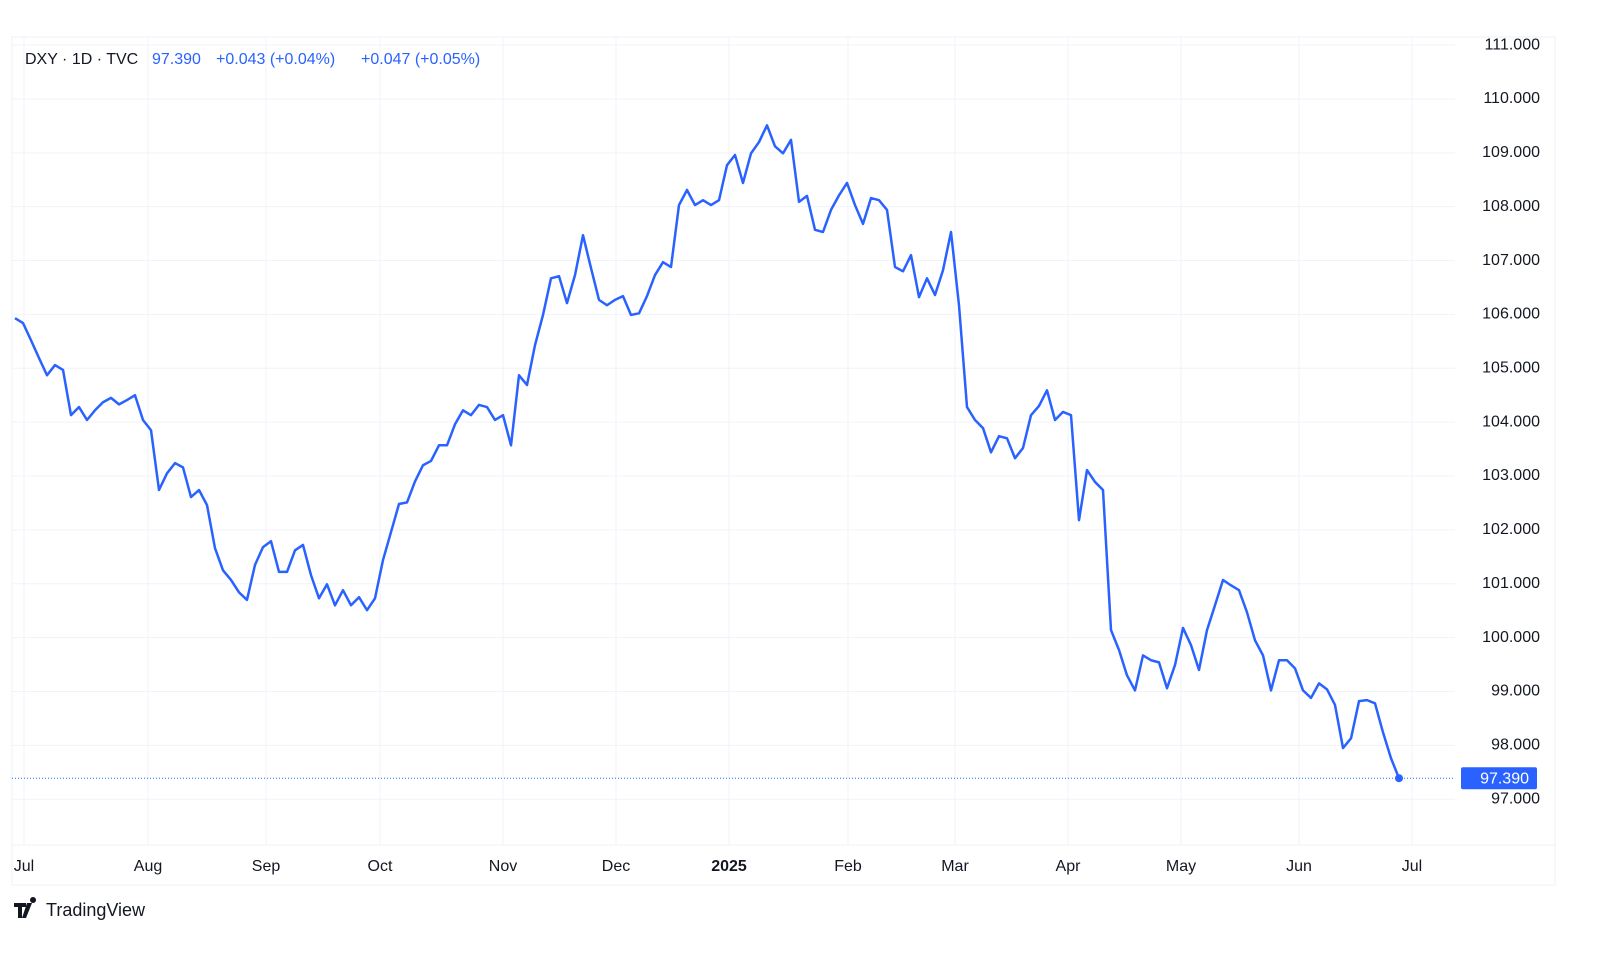  Describe the element at coordinates (955, 866) in the screenshot. I see `x-tick-label: Mar` at that location.